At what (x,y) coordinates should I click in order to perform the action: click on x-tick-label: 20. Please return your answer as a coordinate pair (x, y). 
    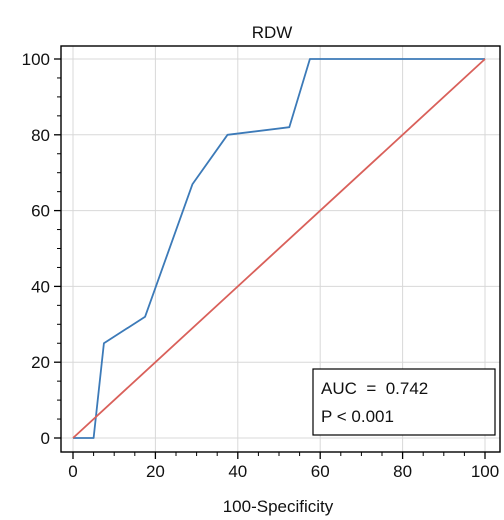
    Looking at the image, I should click on (155, 471).